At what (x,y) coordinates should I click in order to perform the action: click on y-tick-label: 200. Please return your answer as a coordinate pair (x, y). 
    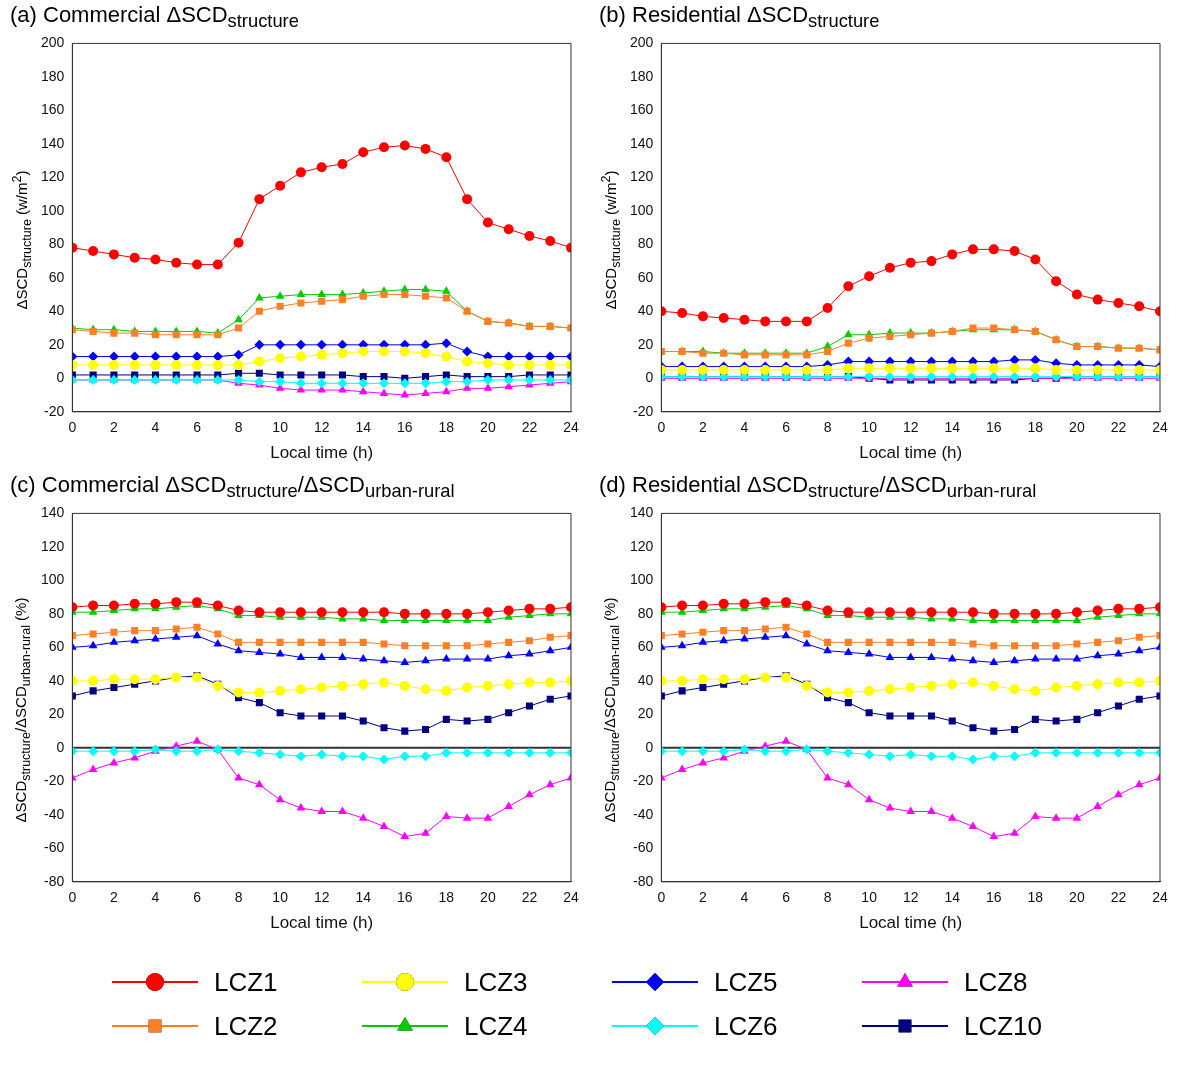
    Looking at the image, I should click on (642, 42).